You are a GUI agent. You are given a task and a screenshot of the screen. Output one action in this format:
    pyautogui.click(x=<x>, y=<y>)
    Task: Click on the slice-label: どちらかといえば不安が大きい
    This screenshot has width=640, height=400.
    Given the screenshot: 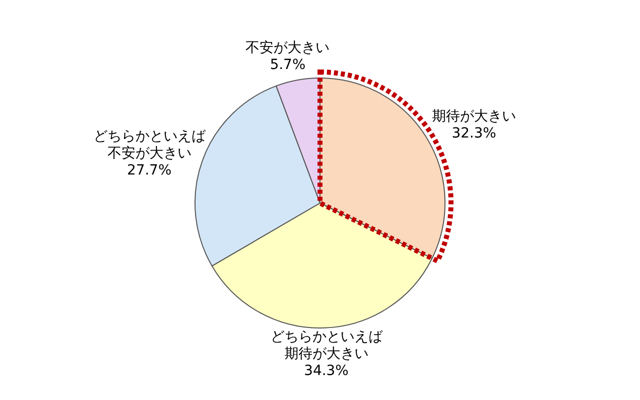 What is the action you would take?
    pyautogui.click(x=149, y=145)
    